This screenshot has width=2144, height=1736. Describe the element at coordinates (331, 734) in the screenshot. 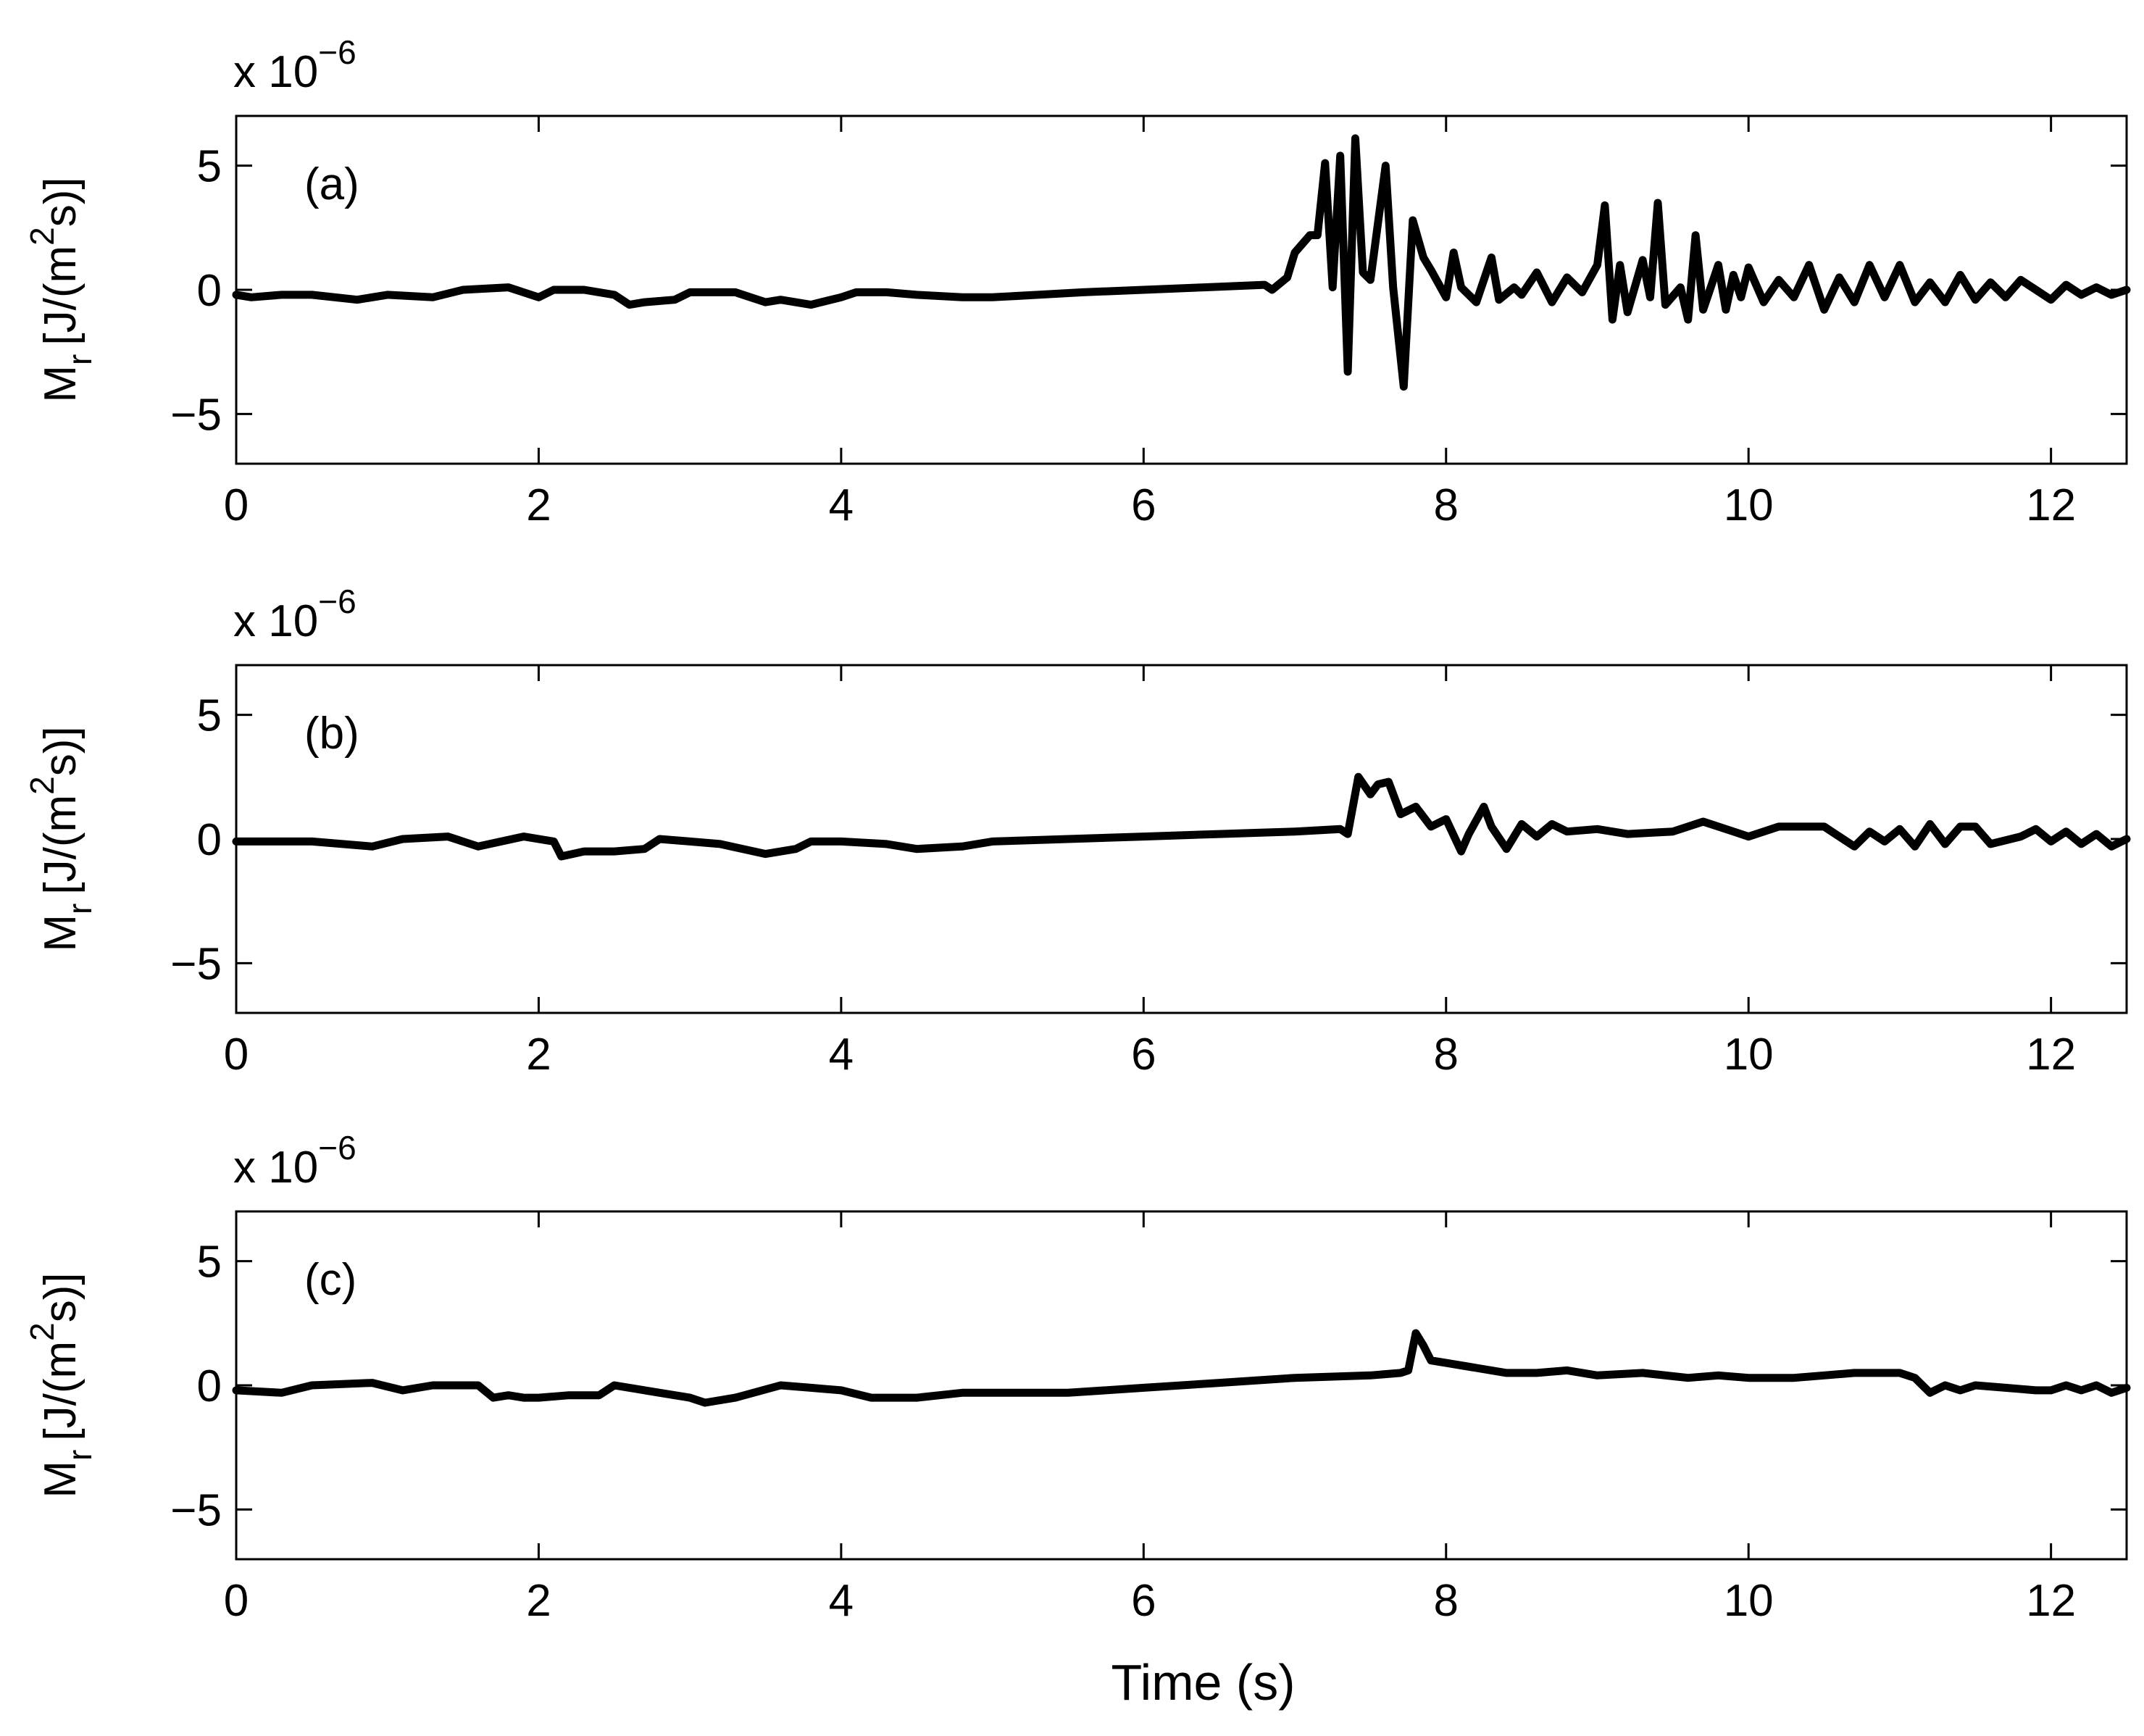

I see `panel-annotation: (b)` at that location.